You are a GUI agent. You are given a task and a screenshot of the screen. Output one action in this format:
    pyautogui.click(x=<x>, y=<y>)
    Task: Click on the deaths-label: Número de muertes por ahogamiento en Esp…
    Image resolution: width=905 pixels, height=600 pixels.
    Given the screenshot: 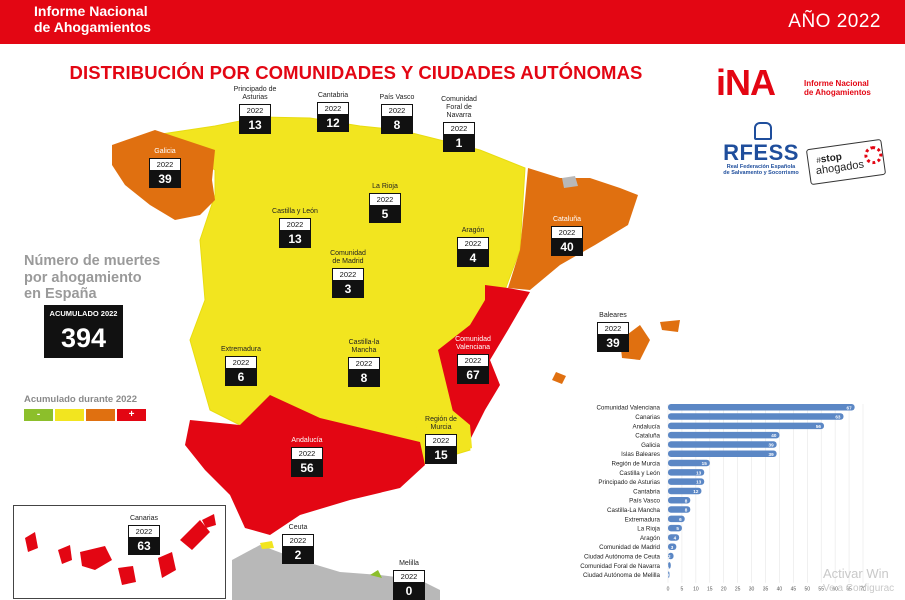 What is the action you would take?
    pyautogui.click(x=92, y=277)
    